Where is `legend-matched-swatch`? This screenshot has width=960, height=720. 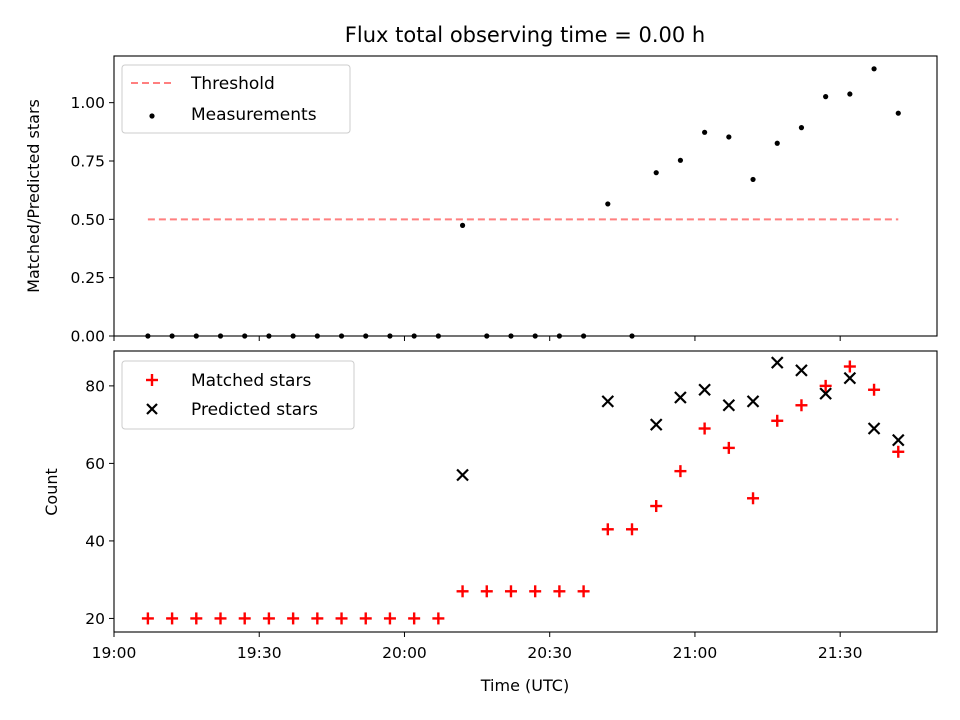
legend-matched-swatch is located at coordinates (152, 380).